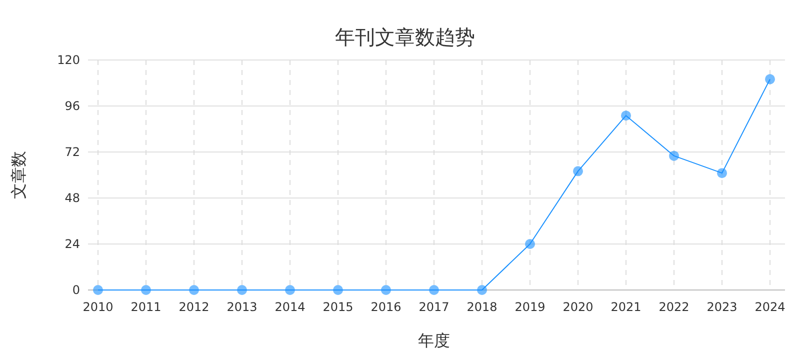  What do you see at coordinates (146, 307) in the screenshot?
I see `x-tick-label: 2011` at bounding box center [146, 307].